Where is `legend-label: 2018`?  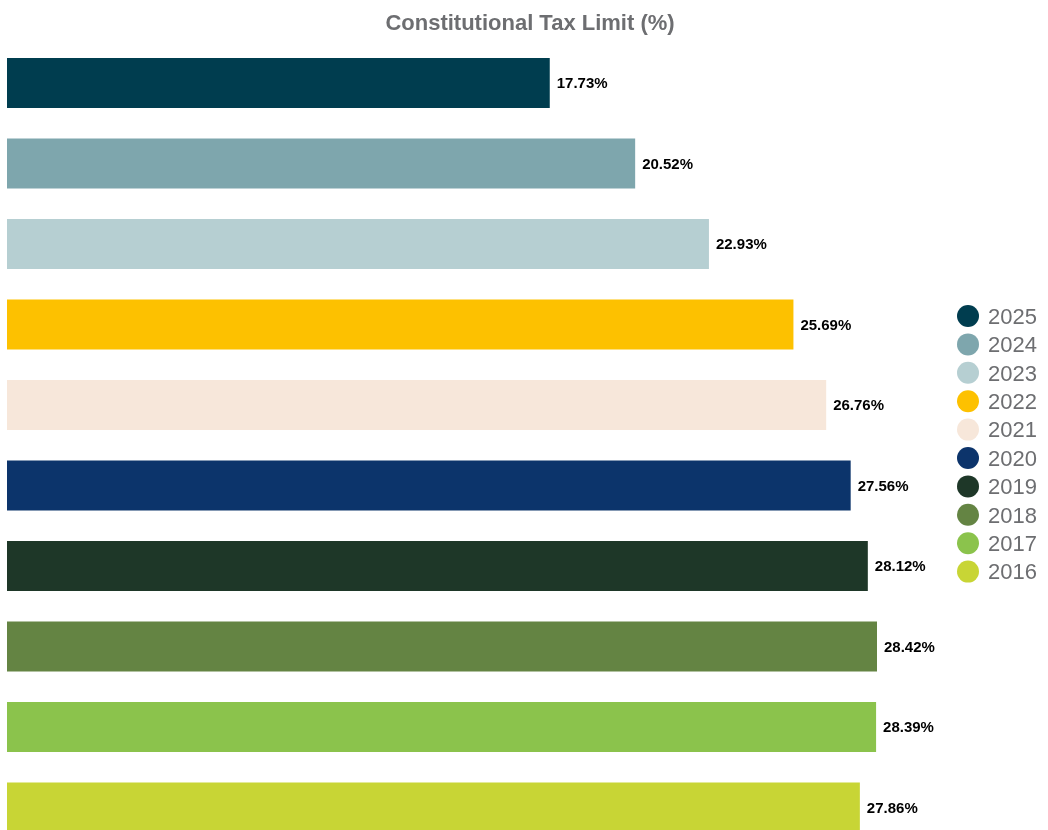
legend-label: 2018 is located at coordinates (1012, 515).